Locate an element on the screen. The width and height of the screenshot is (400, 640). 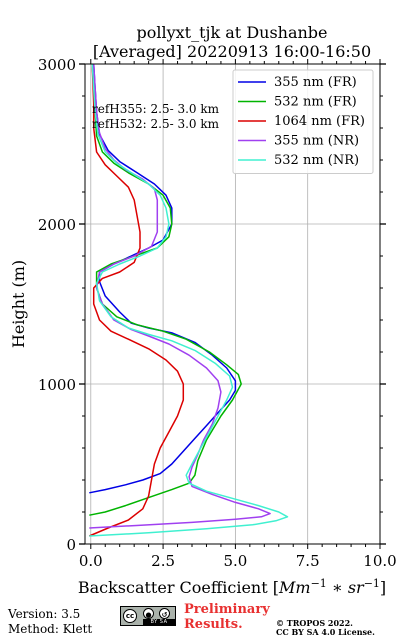
x-axis-label-sup2: −1 is located at coordinates (372, 583).